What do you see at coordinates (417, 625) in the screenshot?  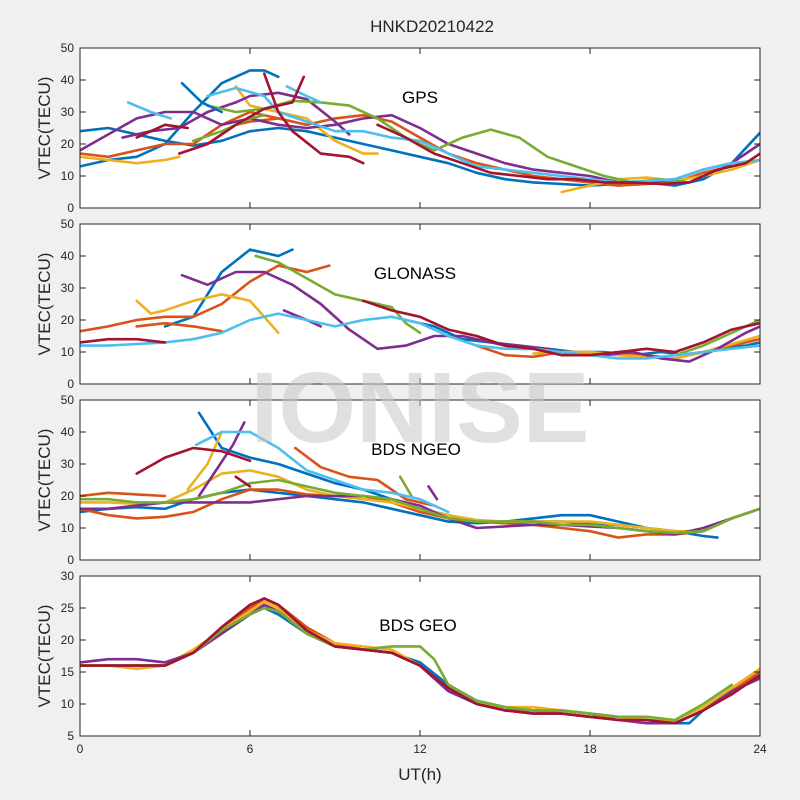 I see `panel-label: BDS GEO` at bounding box center [417, 625].